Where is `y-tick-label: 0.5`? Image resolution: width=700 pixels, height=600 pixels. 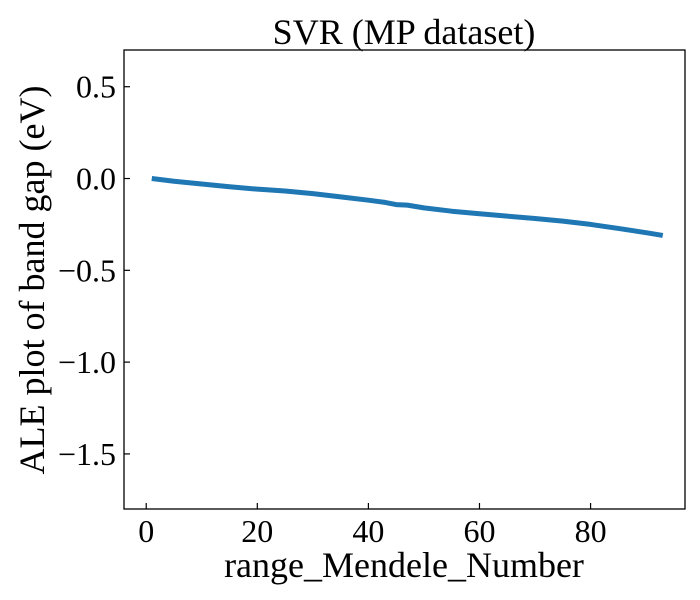 y-tick-label: 0.5 is located at coordinates (96, 87).